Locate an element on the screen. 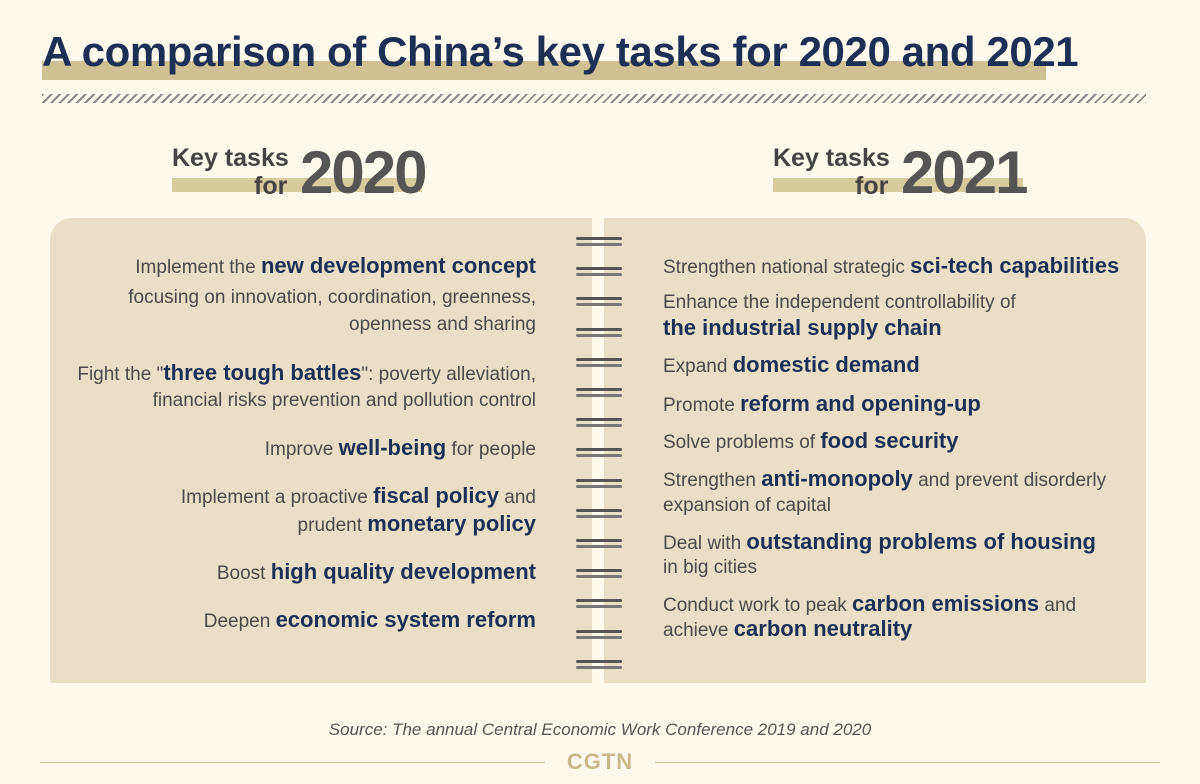 The height and width of the screenshot is (784, 1200). task-2021-item-4-line-1: Promote reform and opening-up is located at coordinates (822, 405).